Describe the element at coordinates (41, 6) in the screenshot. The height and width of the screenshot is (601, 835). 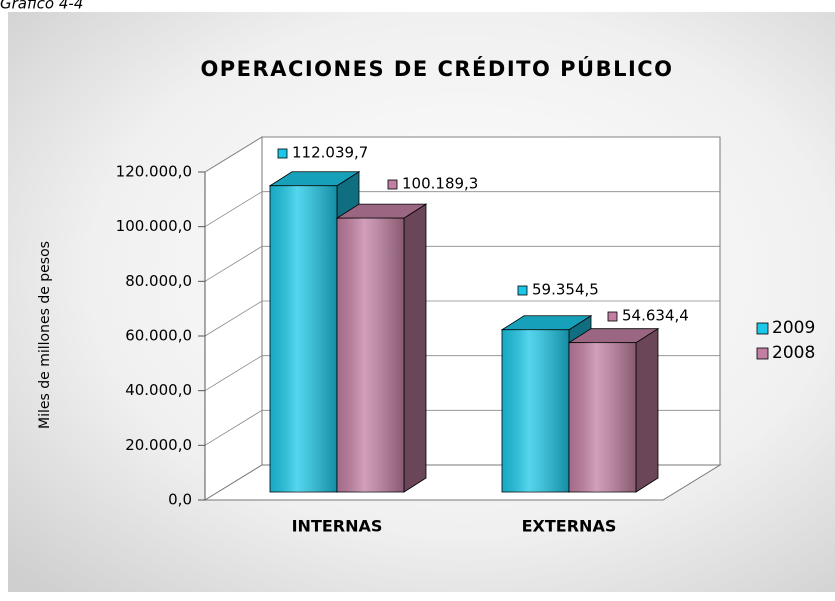
I see `caption: Gráfico 4-4` at that location.